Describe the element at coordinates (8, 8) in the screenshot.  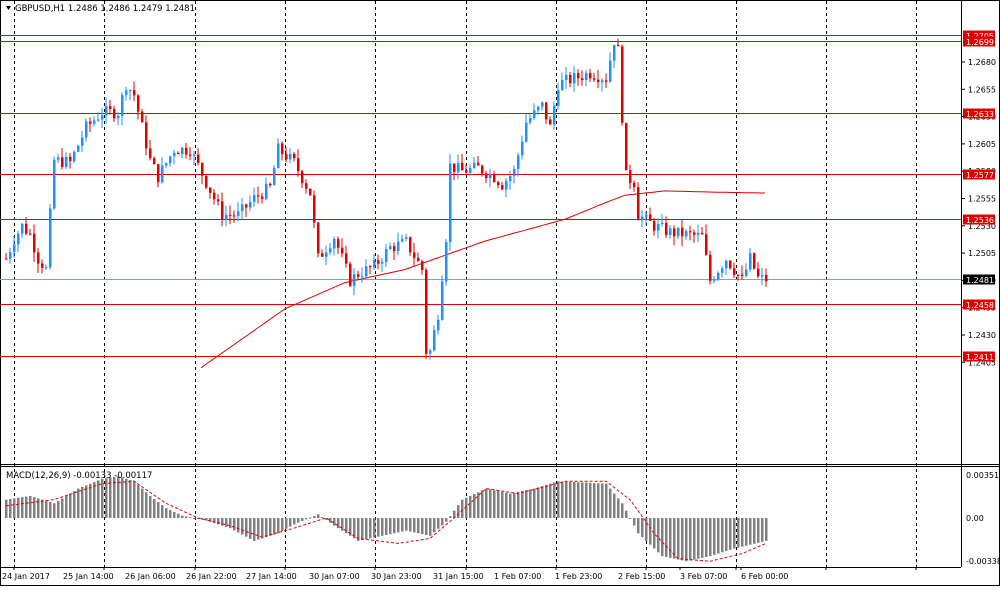
I see `collapse-arrow-icon` at that location.